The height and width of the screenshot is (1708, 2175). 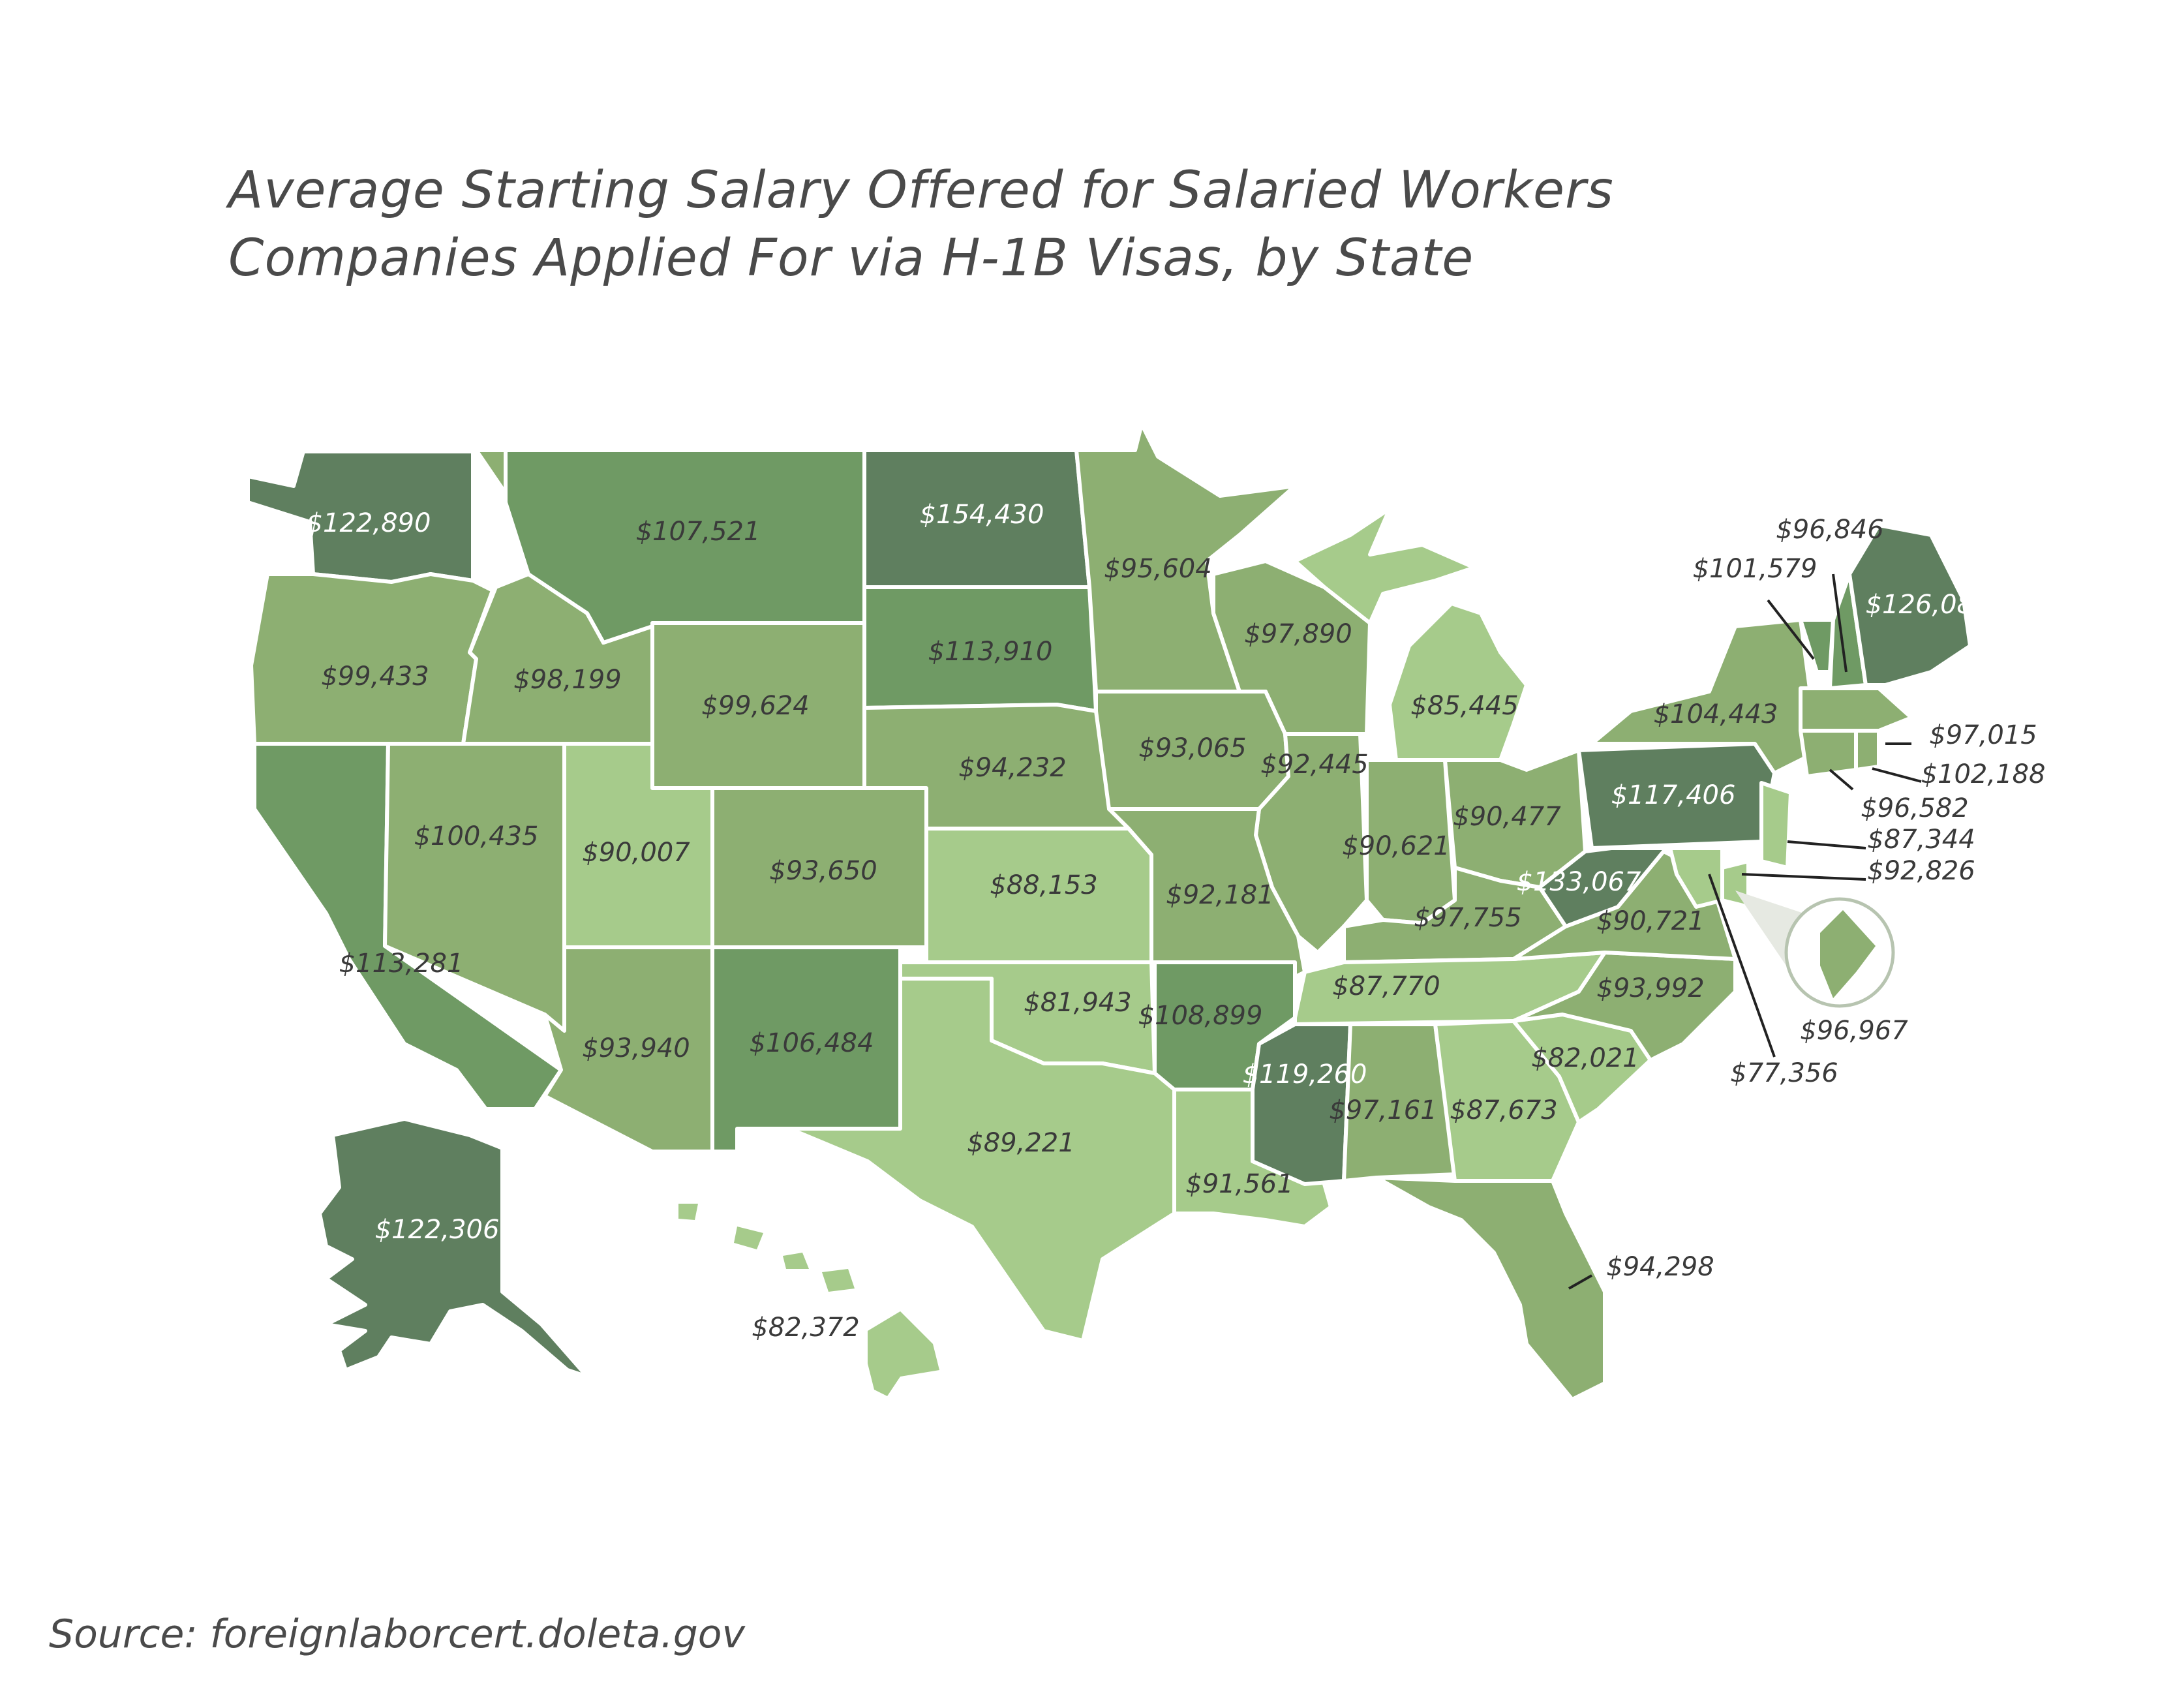 I want to click on label-ia: $93,065, so click(x=1192, y=748).